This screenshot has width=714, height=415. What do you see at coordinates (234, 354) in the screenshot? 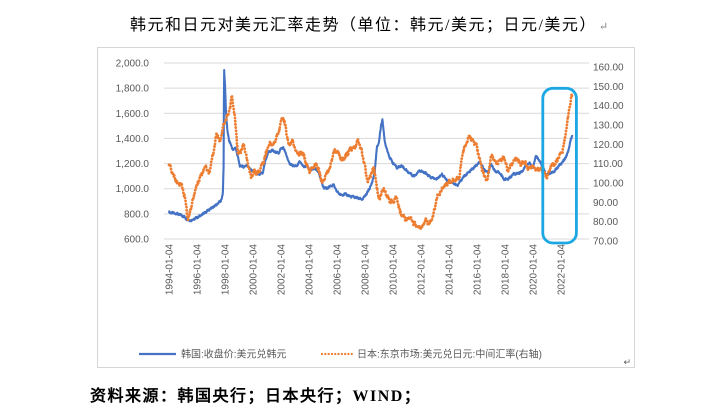
I see `legend-label-krw: 韩国:收盘价:美元兑韩元` at bounding box center [234, 354].